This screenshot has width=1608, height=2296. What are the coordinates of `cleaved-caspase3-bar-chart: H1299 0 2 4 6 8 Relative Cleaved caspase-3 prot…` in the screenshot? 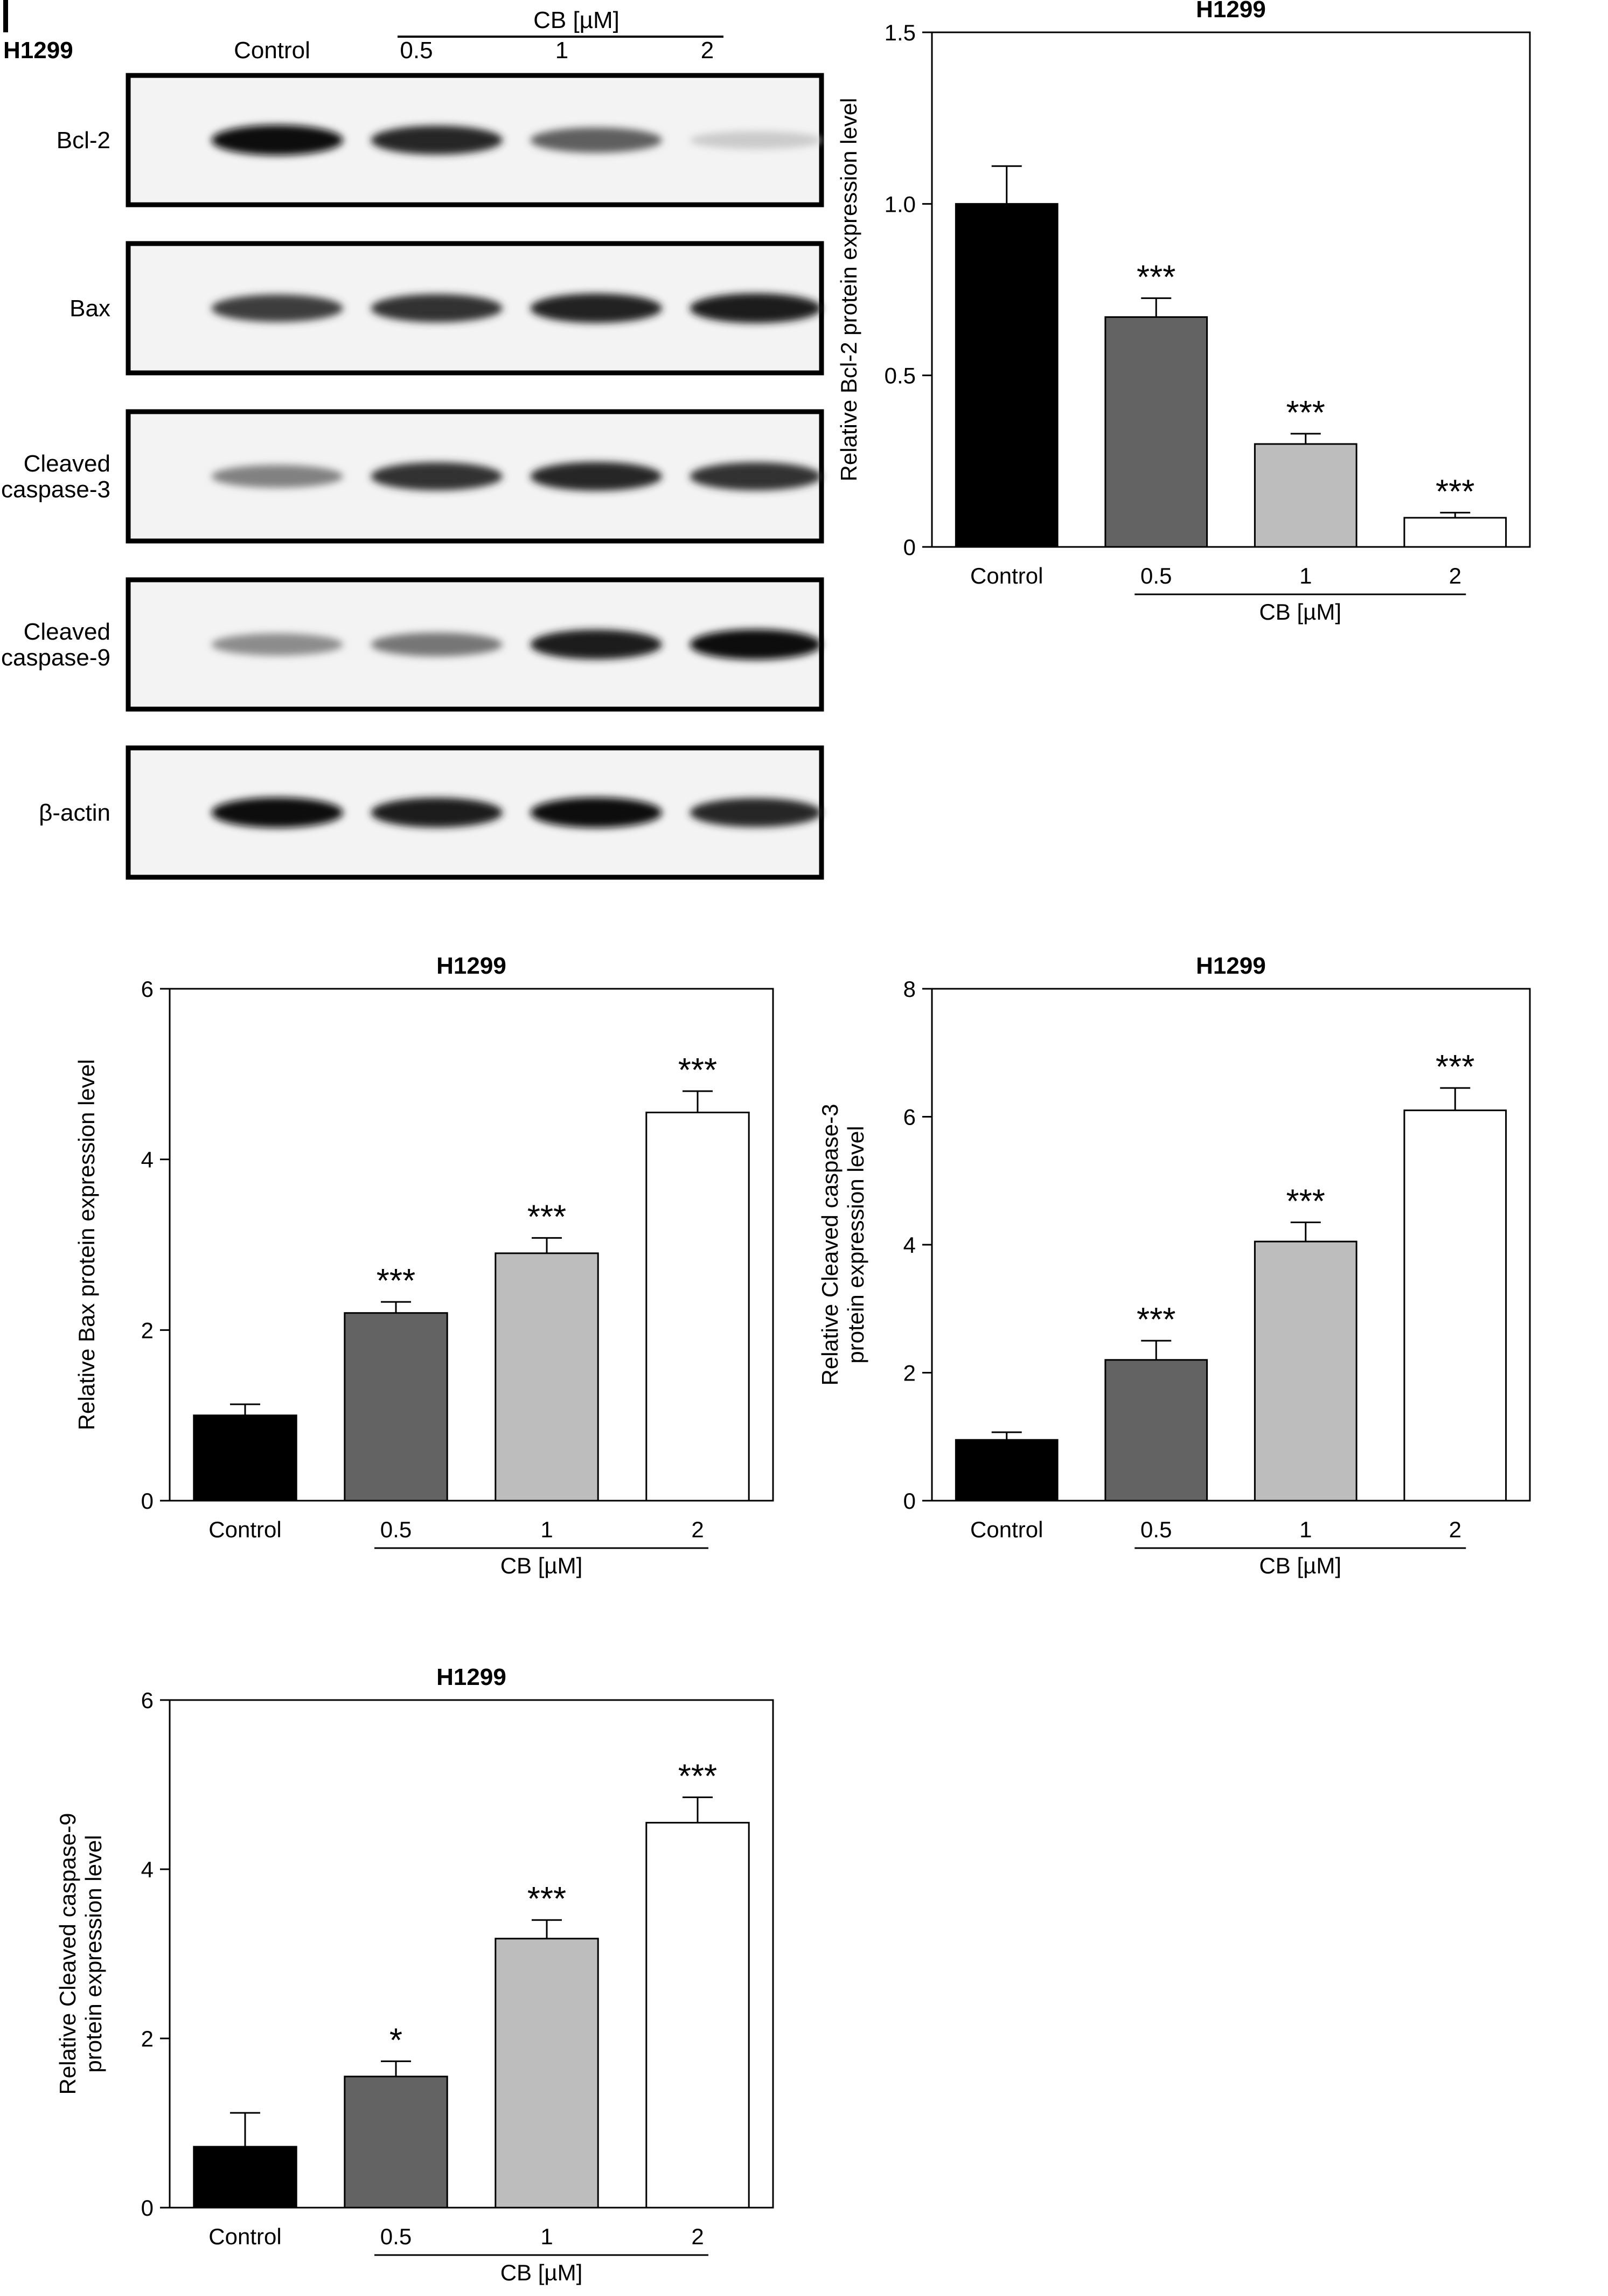 It's located at (1174, 1265).